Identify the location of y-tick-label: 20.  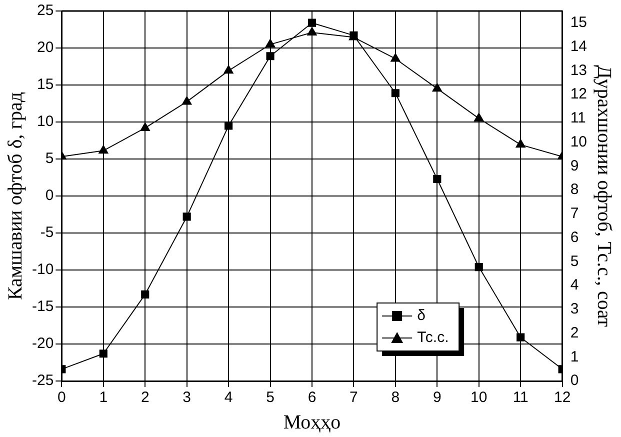
(45, 47).